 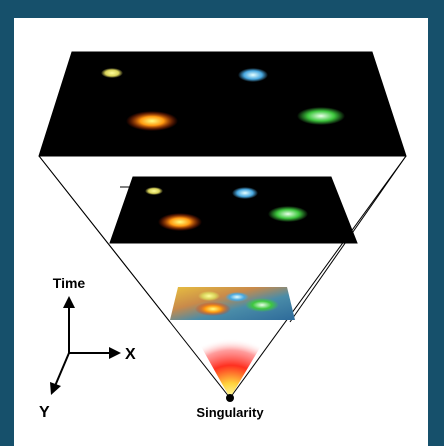 What do you see at coordinates (62, 369) in the screenshot?
I see `y-axis` at bounding box center [62, 369].